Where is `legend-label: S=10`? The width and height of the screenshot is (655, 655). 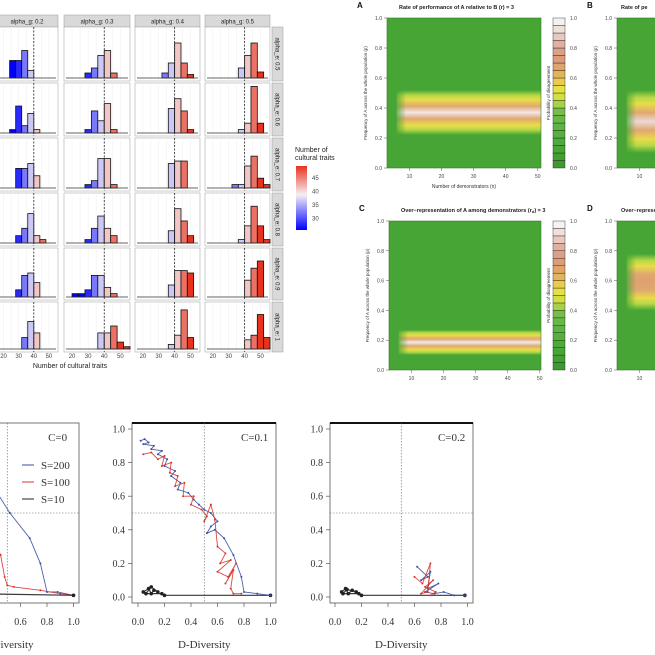 legend-label: S=10 is located at coordinates (53, 500).